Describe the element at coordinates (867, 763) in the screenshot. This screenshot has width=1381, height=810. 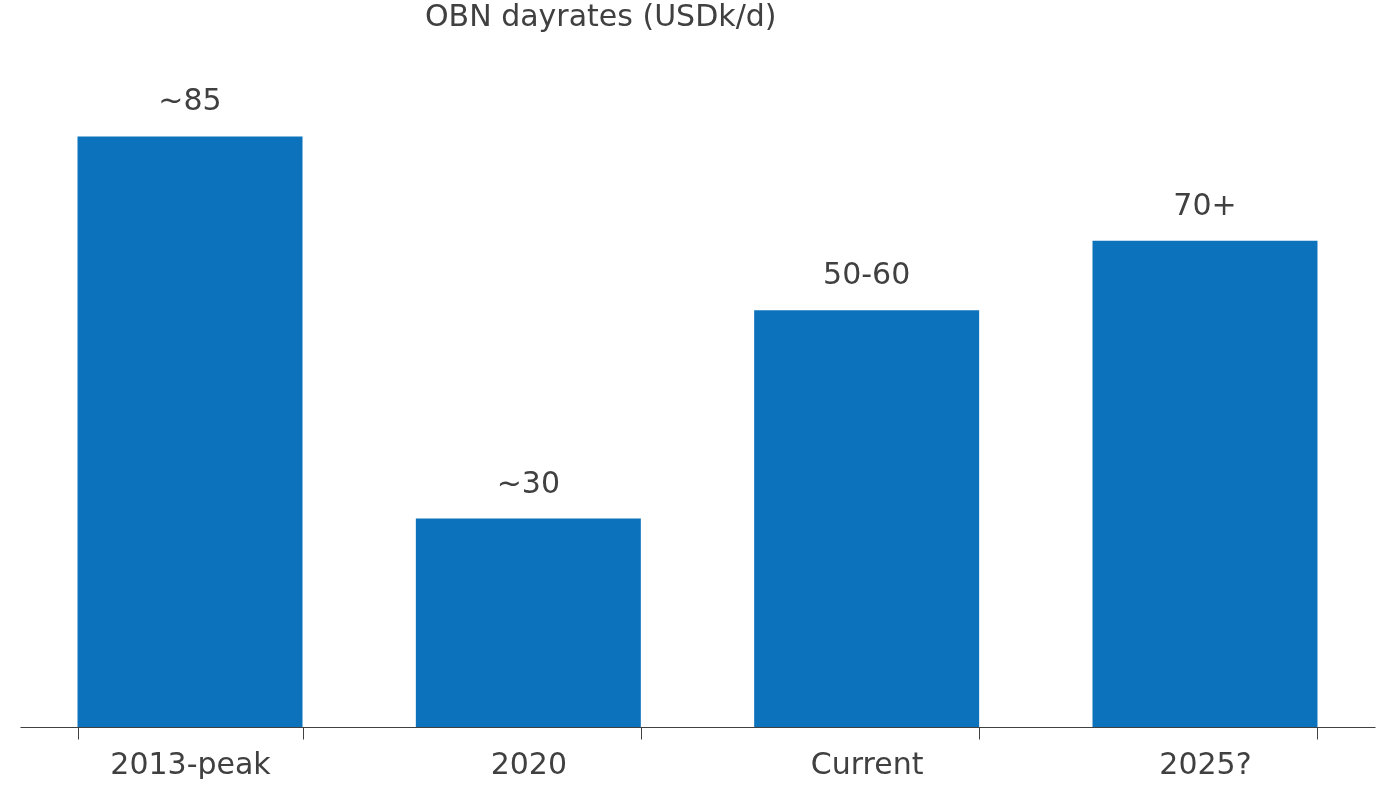
I see `x-tick-label: Current` at that location.